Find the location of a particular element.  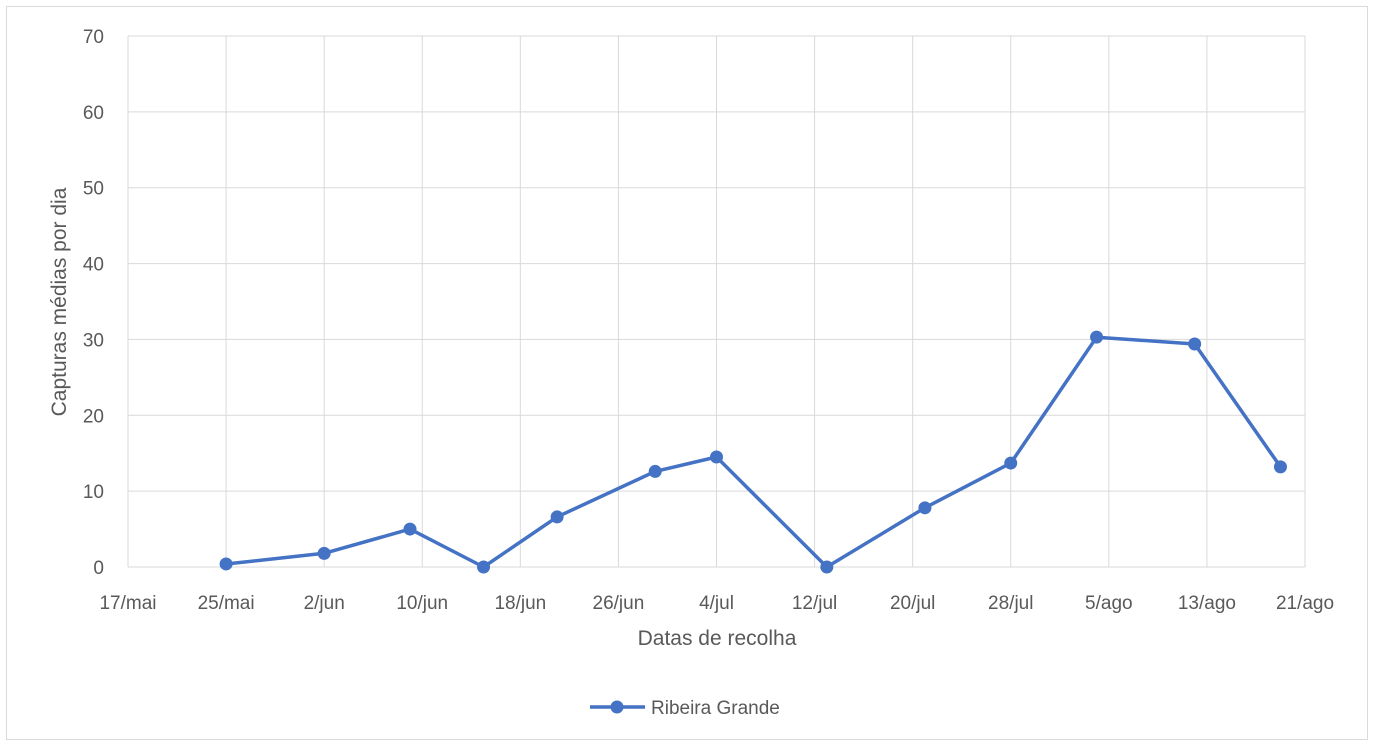

x-tick-label: 18/jun is located at coordinates (520, 603).